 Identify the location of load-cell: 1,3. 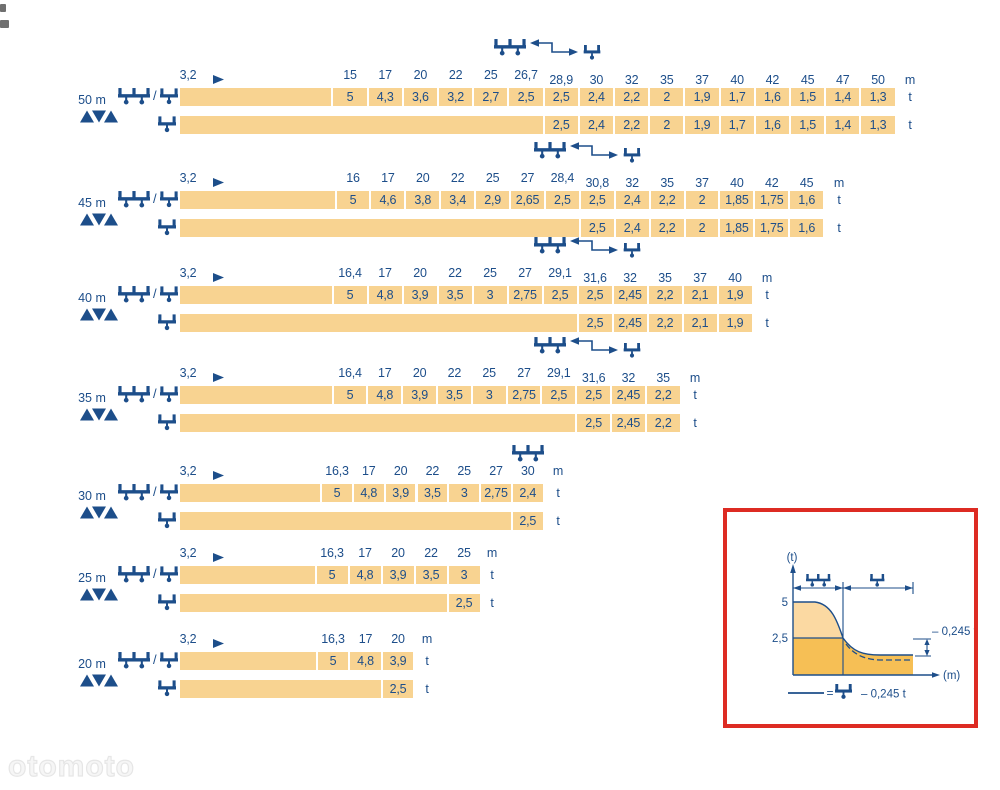
(878, 97).